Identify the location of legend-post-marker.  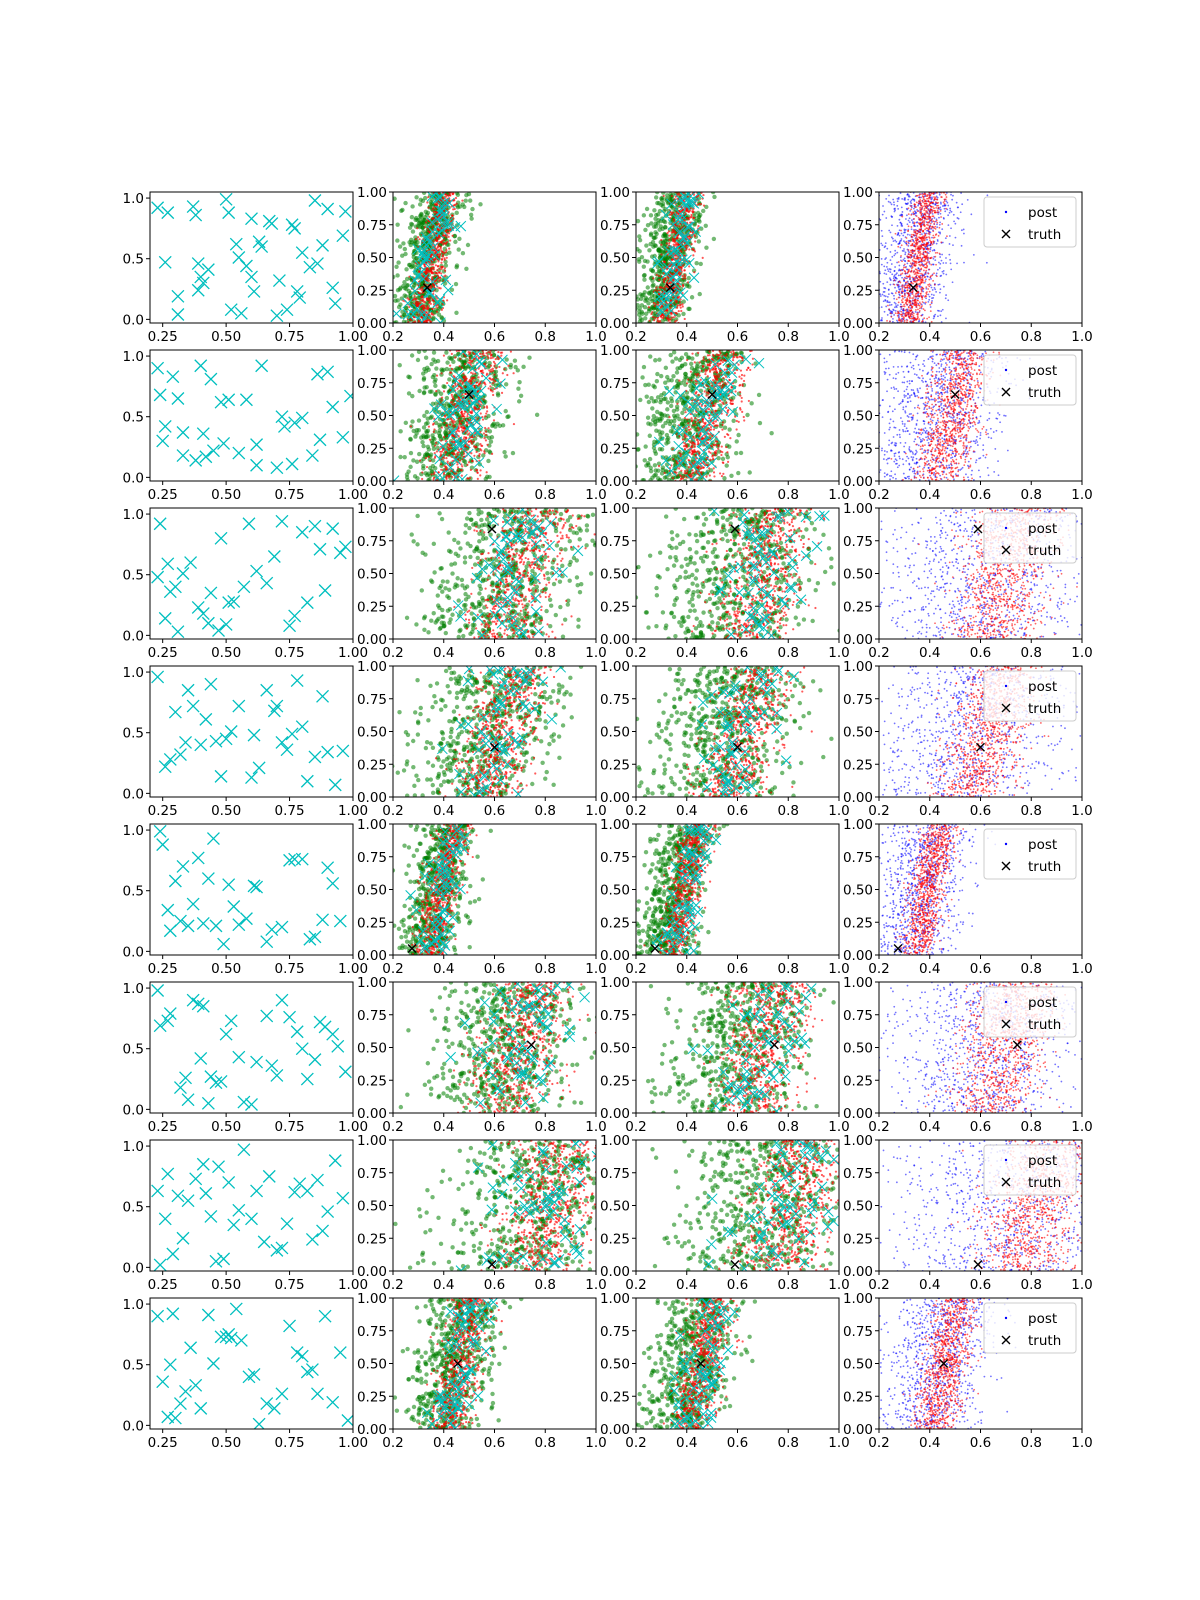
(1006, 212).